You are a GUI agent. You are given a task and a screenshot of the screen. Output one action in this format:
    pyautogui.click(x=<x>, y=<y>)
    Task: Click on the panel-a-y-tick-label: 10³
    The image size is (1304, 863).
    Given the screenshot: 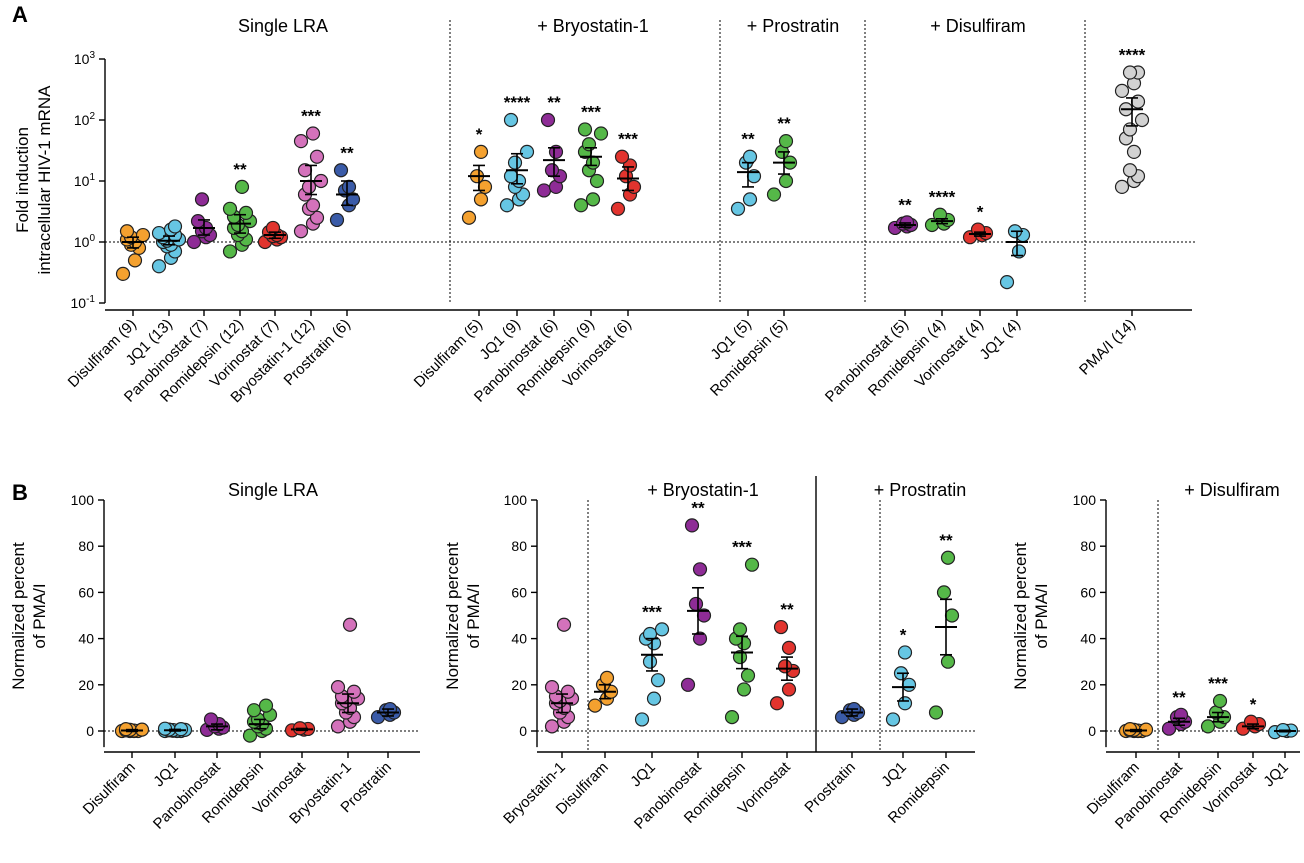 What is the action you would take?
    pyautogui.click(x=85, y=58)
    